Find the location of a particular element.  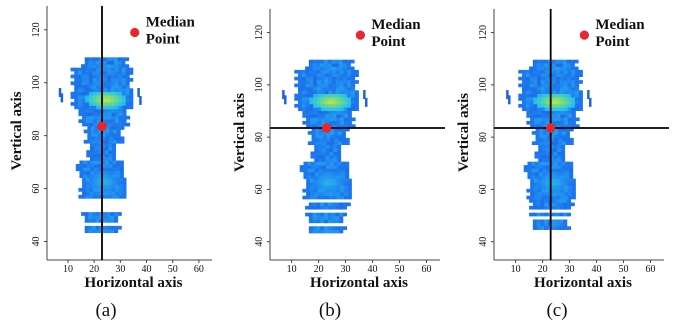

heatmap-cells is located at coordinates (549, 144).